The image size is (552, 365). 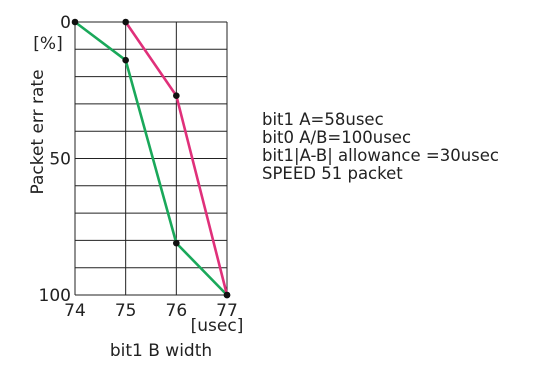 What do you see at coordinates (38, 131) in the screenshot?
I see `y-axis-label: Packet err rate` at bounding box center [38, 131].